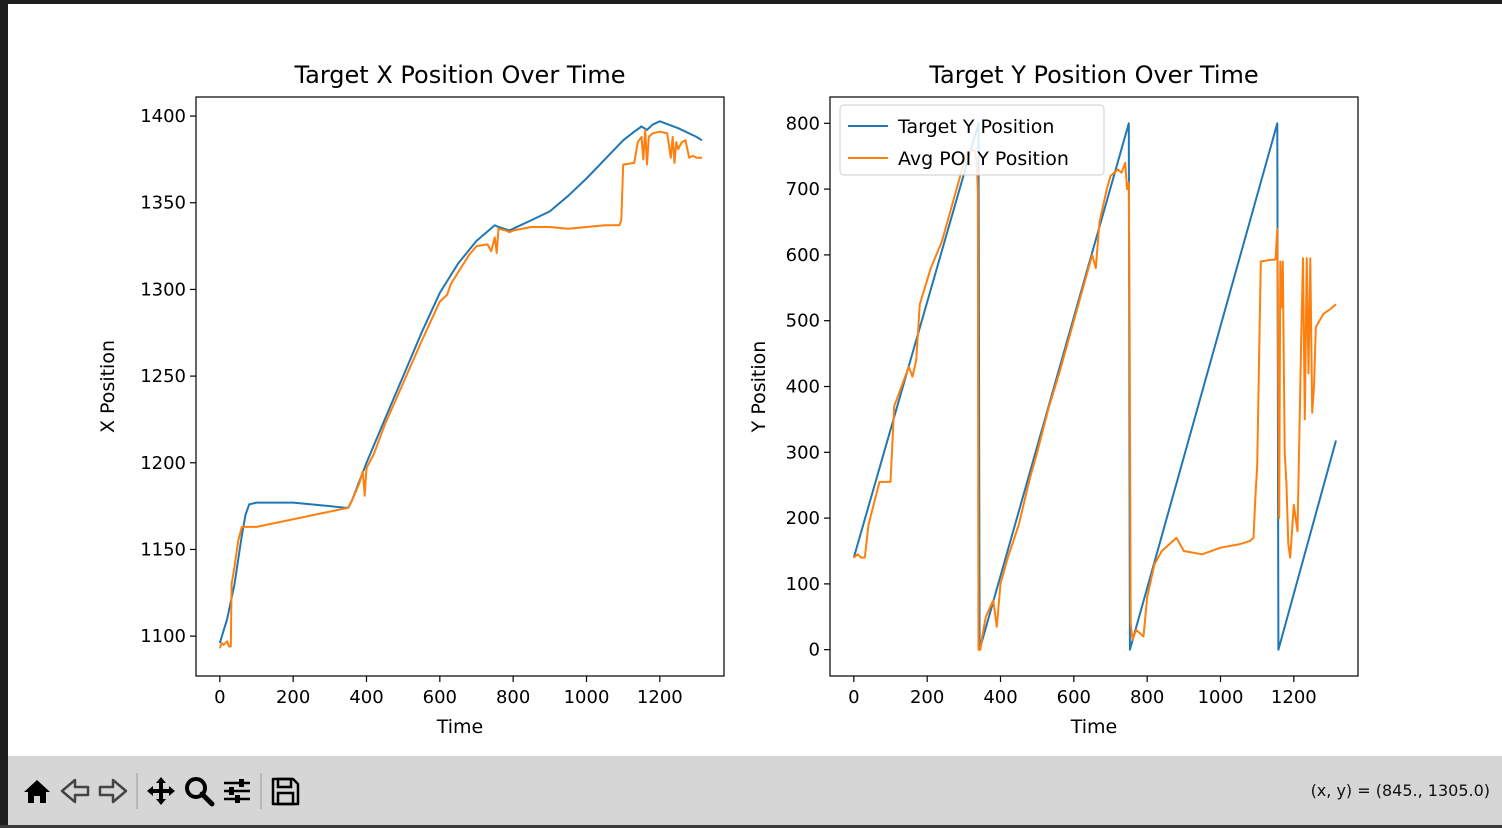  Describe the element at coordinates (803, 123) in the screenshot. I see `y-tick-label: 800` at that location.